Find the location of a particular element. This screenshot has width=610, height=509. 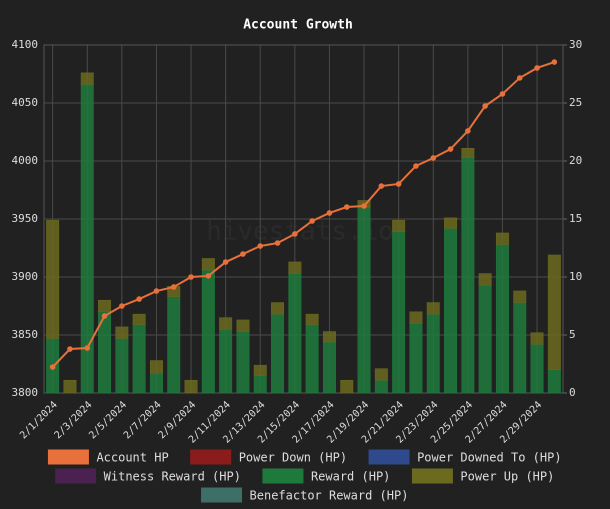

chart-title: Account Growth is located at coordinates (298, 25).